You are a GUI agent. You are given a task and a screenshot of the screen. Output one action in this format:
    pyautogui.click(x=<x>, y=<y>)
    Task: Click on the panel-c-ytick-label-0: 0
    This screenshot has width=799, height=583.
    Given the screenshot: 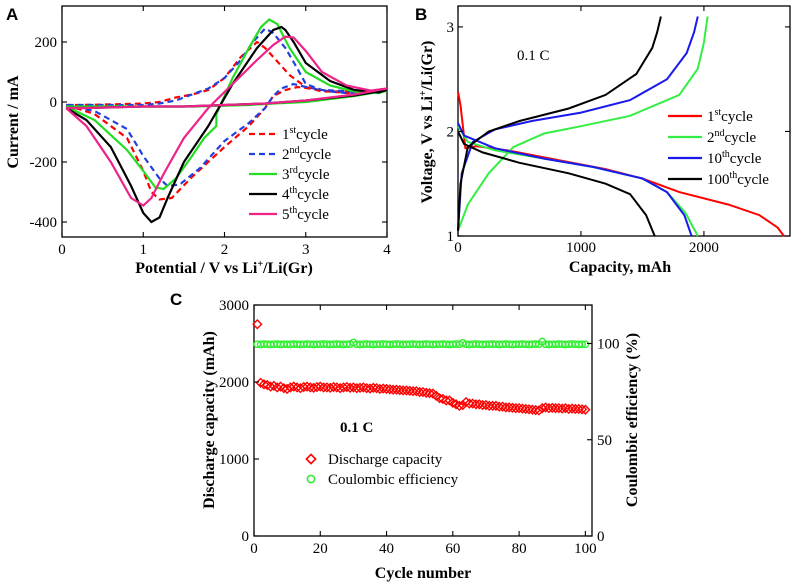 What is the action you would take?
    pyautogui.click(x=246, y=537)
    